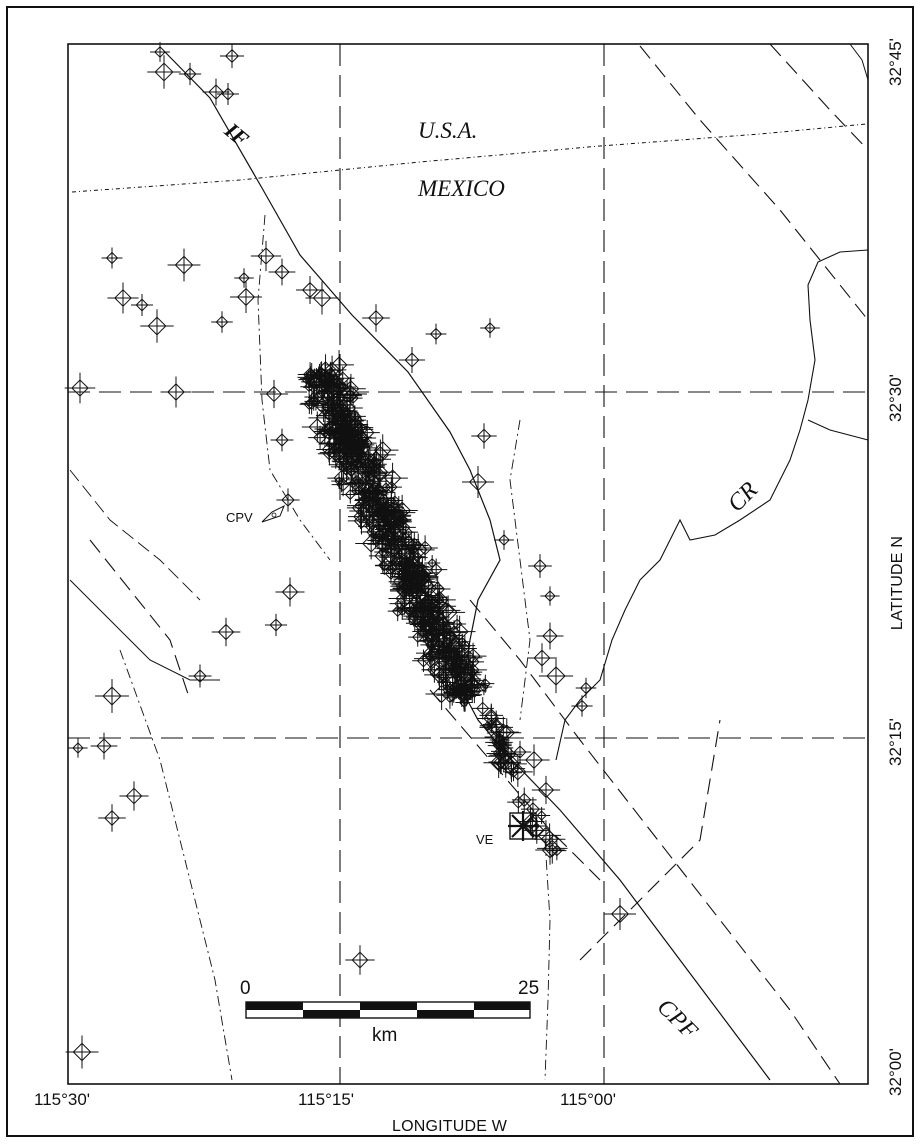 This screenshot has width=922, height=1145. Describe the element at coordinates (895, 62) in the screenshot. I see `y-tick-32-45: 32°45'` at that location.